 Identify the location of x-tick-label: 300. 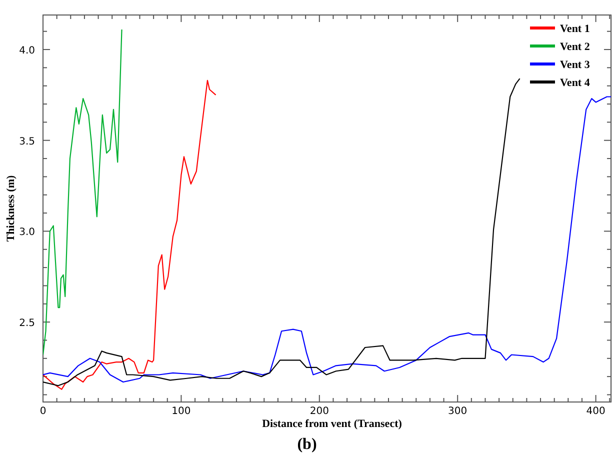
(458, 411).